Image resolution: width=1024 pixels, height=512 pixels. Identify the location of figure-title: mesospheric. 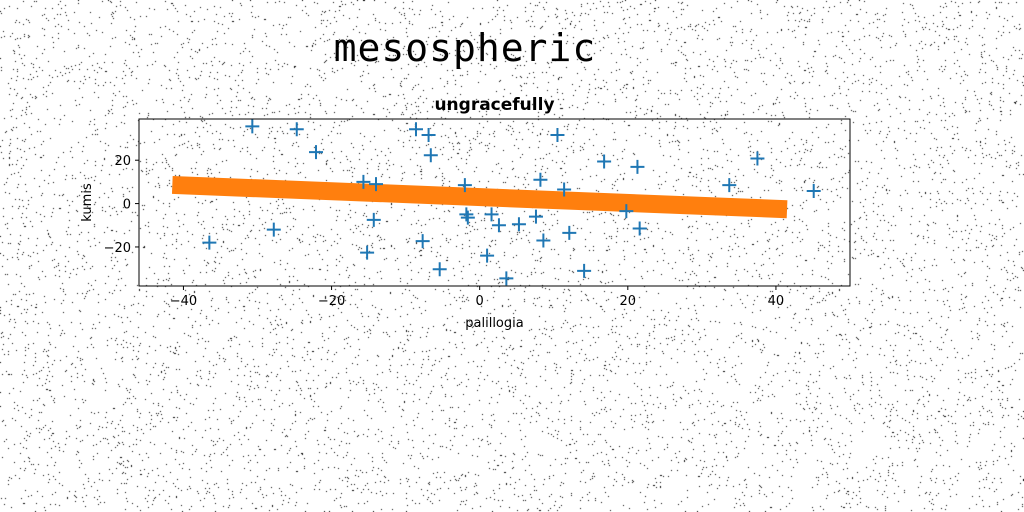
(465, 48).